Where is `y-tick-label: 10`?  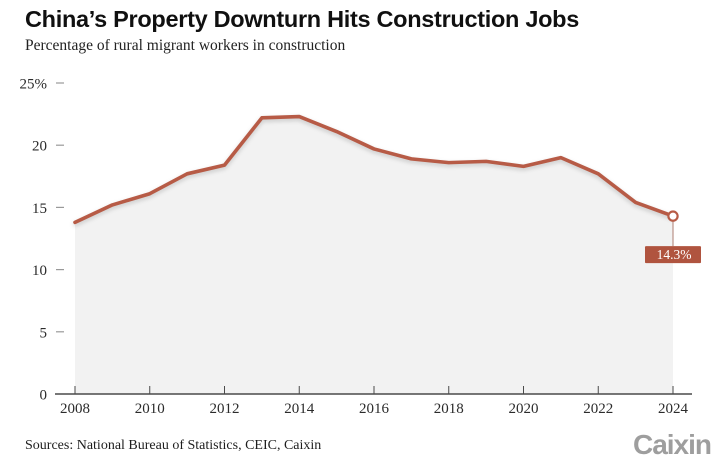 y-tick-label: 10 is located at coordinates (39, 271).